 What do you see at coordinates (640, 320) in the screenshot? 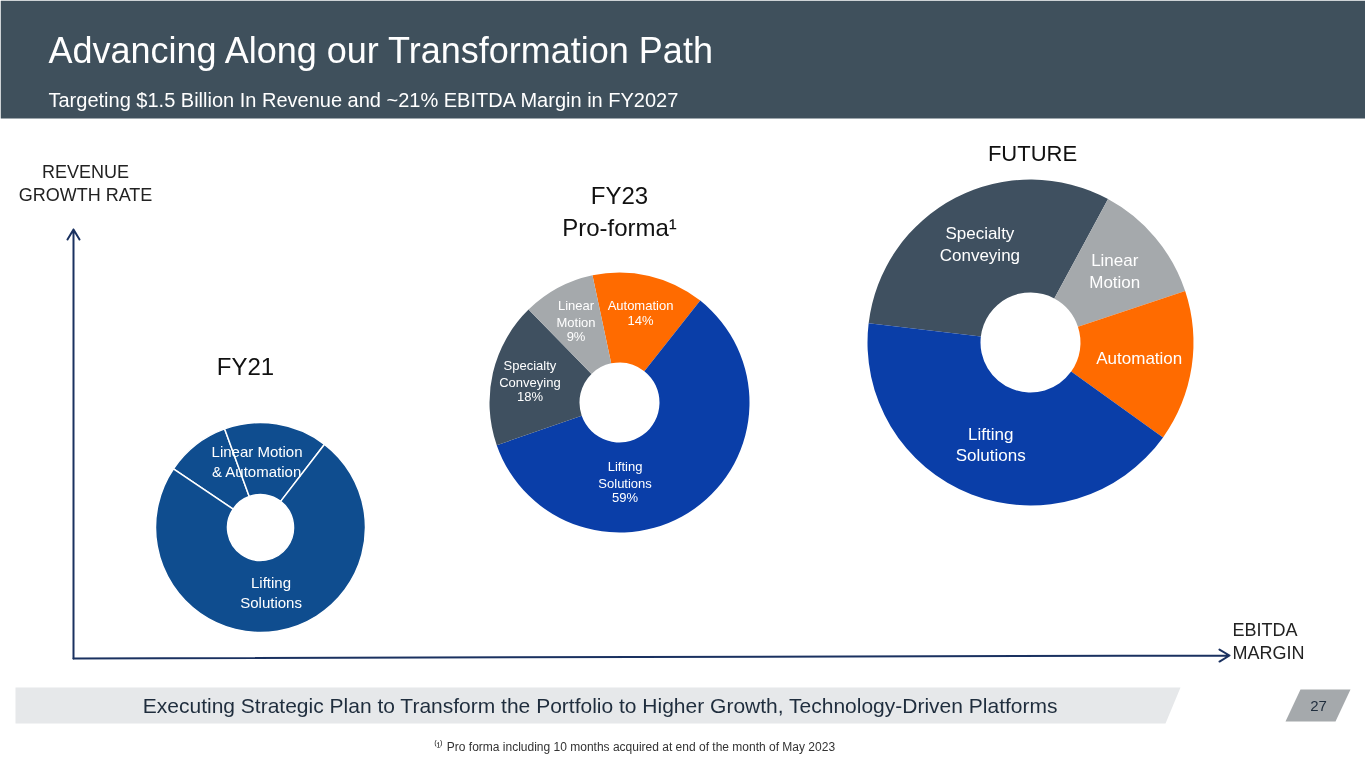
I see `data-label: 14%` at bounding box center [640, 320].